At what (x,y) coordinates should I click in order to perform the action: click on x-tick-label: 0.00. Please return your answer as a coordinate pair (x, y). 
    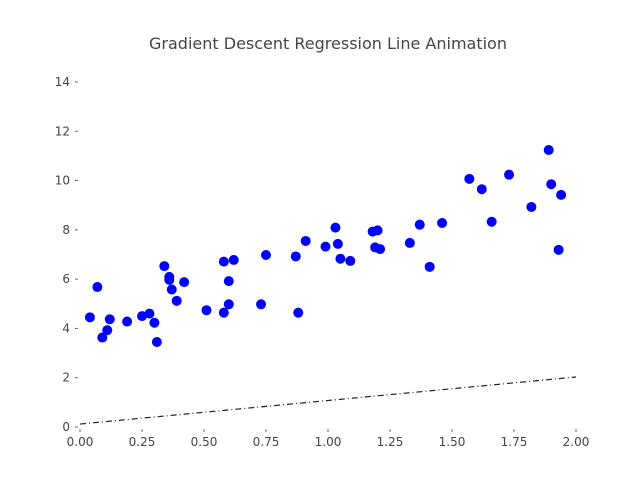
    Looking at the image, I should click on (80, 442).